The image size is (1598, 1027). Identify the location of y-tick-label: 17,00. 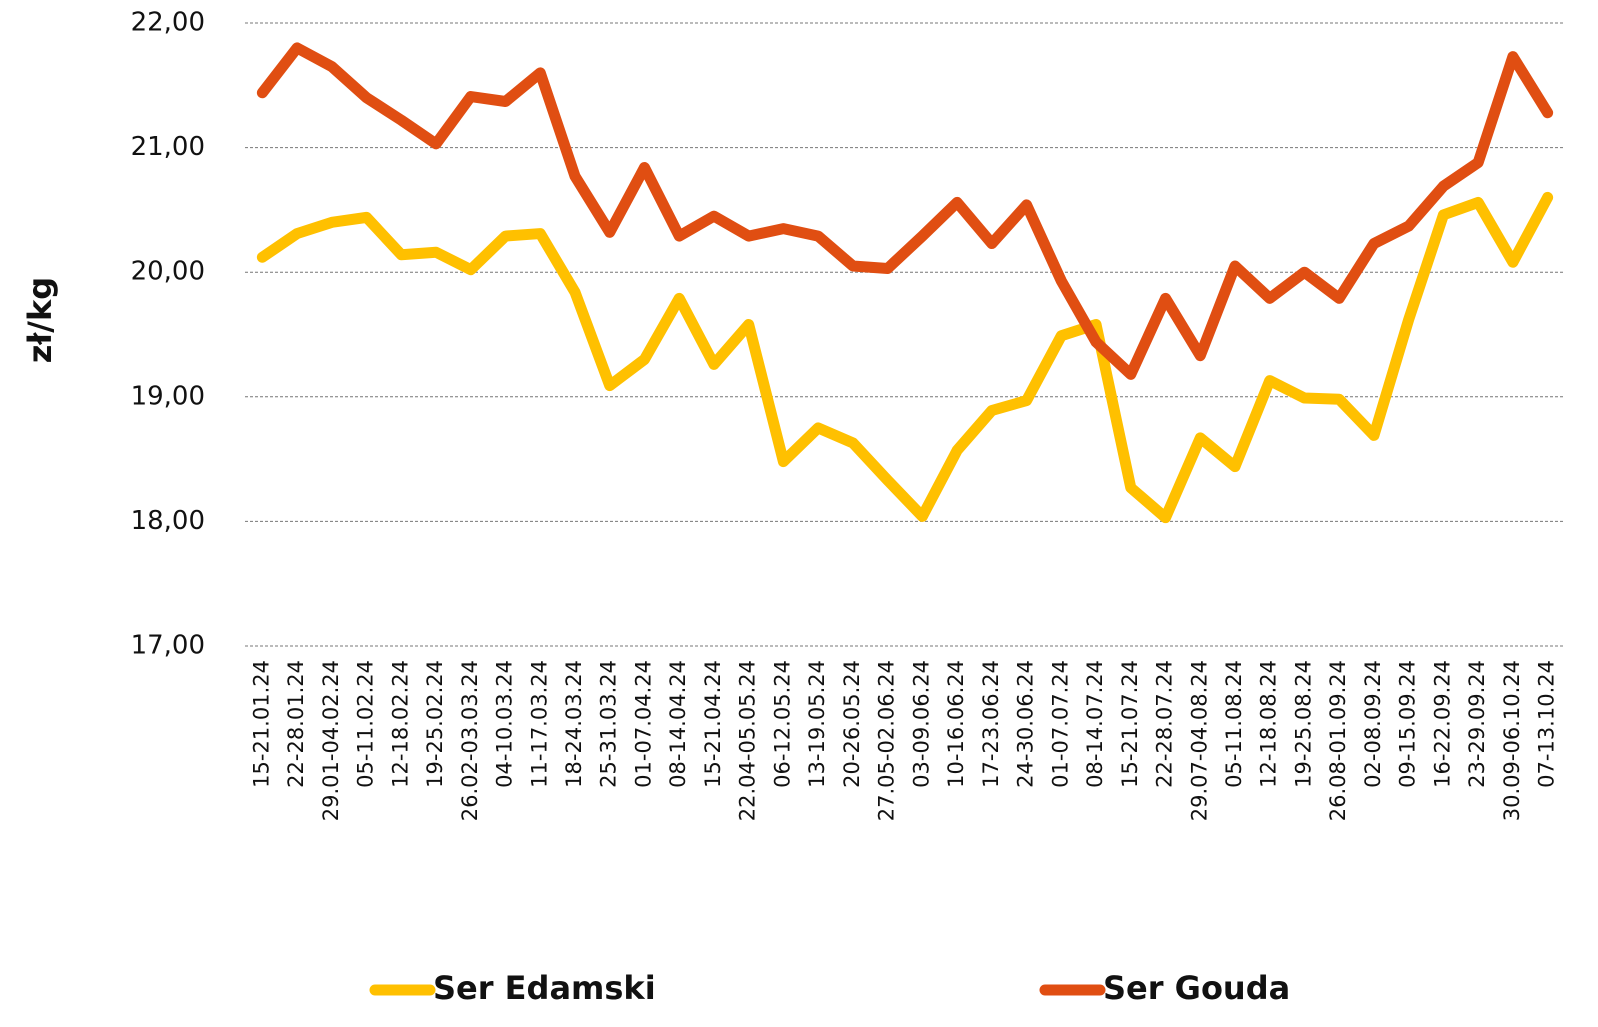
(168, 646).